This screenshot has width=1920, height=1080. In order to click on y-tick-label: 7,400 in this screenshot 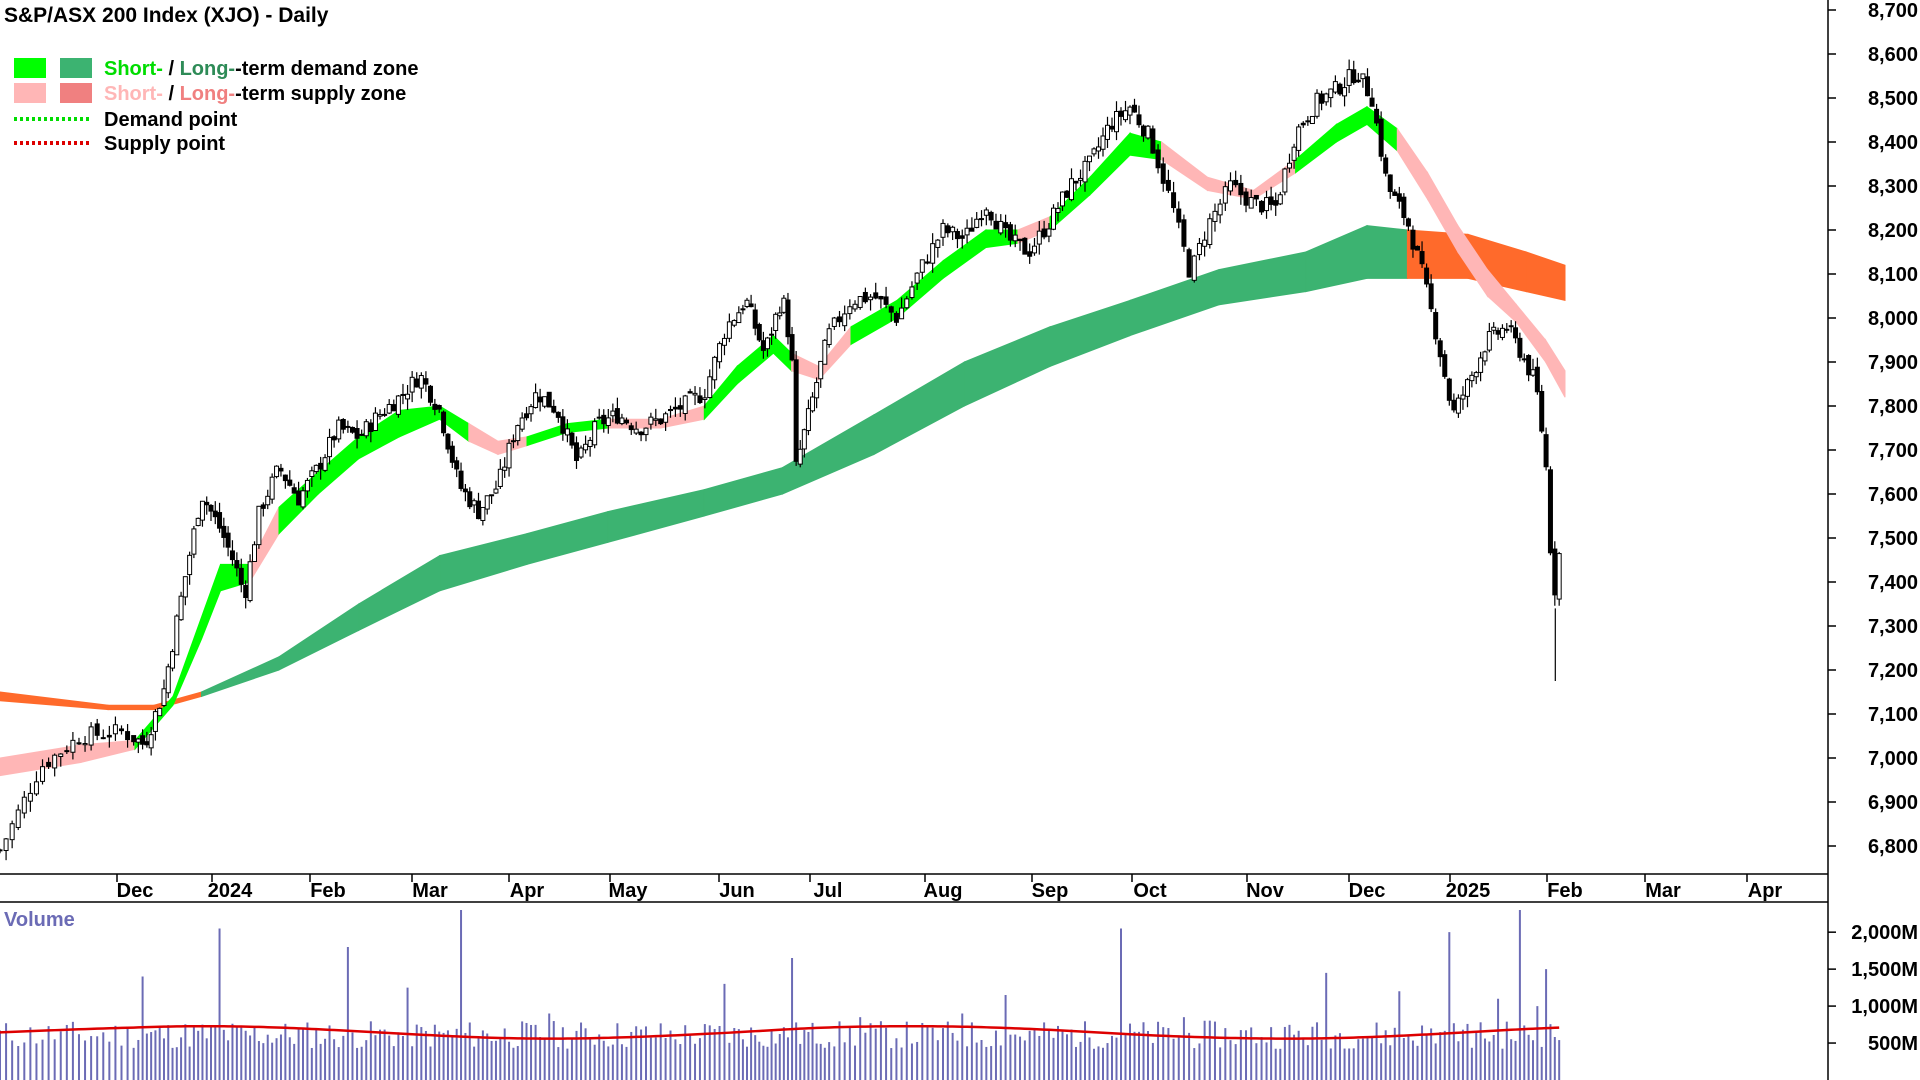, I will do `click(1893, 583)`.